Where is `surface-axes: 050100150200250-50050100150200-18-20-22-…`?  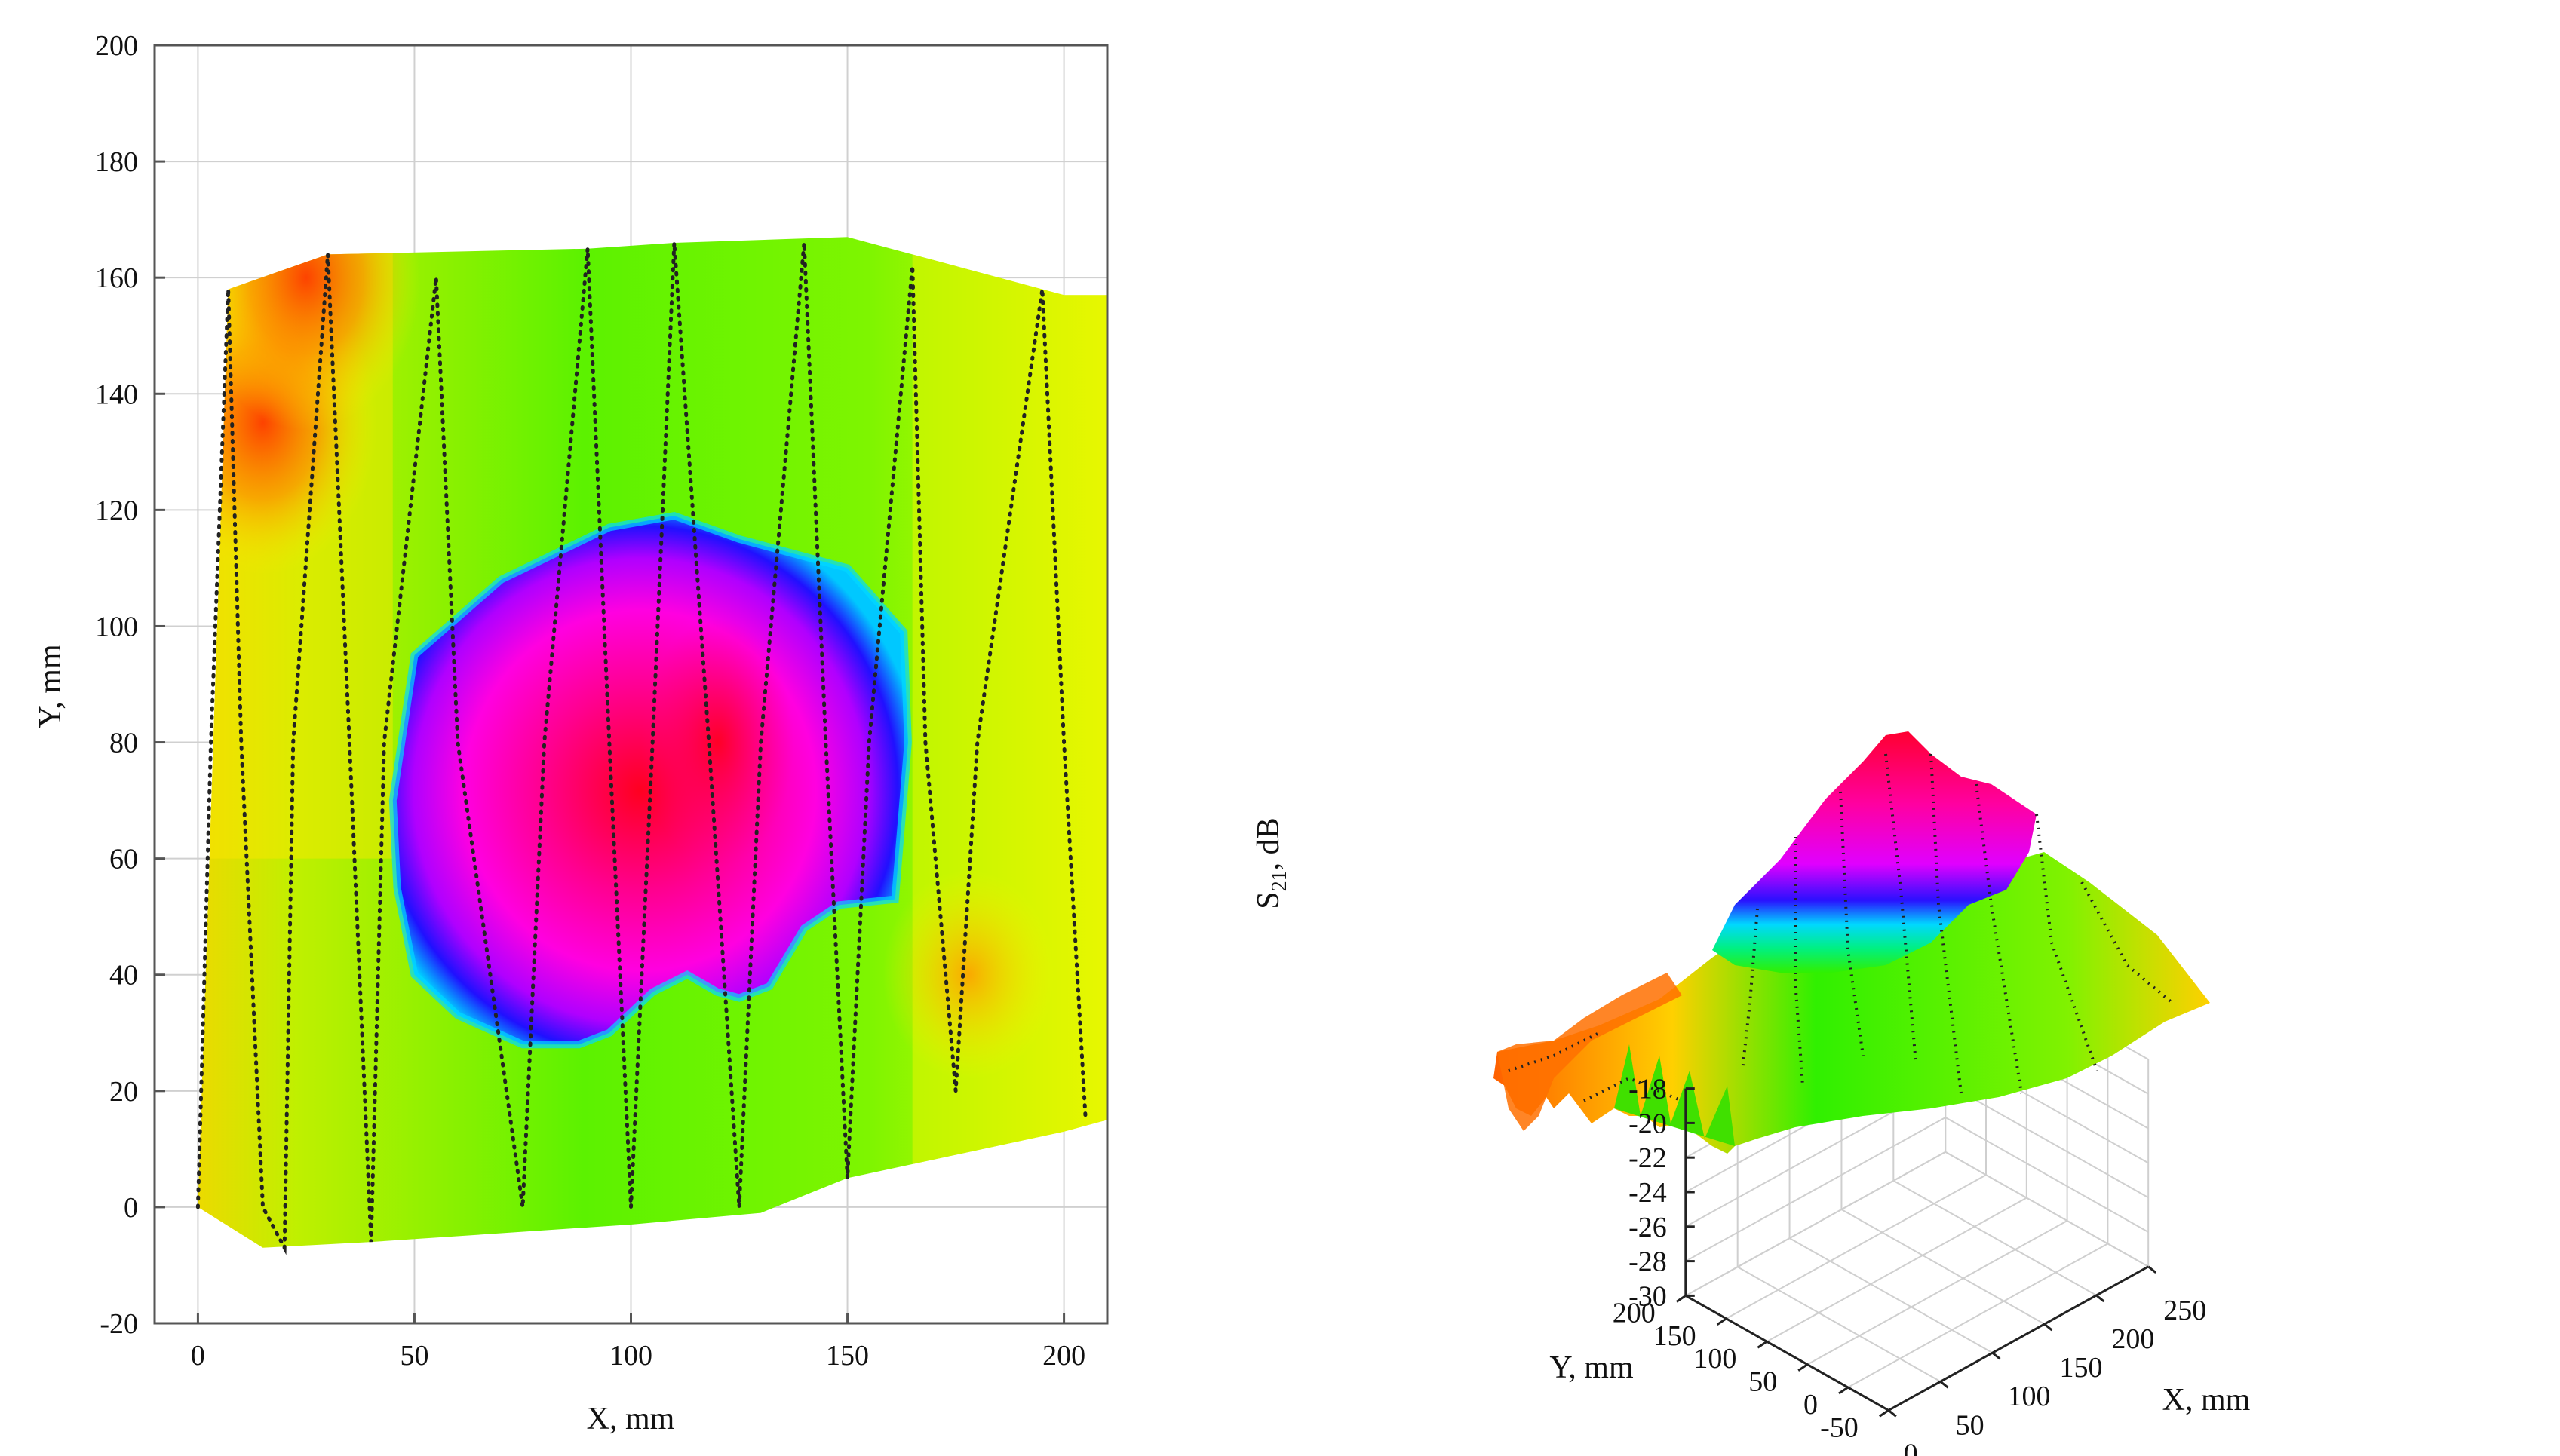 surface-axes: 050100150200250-50050100150200-18-20-22-… is located at coordinates (1909, 1265).